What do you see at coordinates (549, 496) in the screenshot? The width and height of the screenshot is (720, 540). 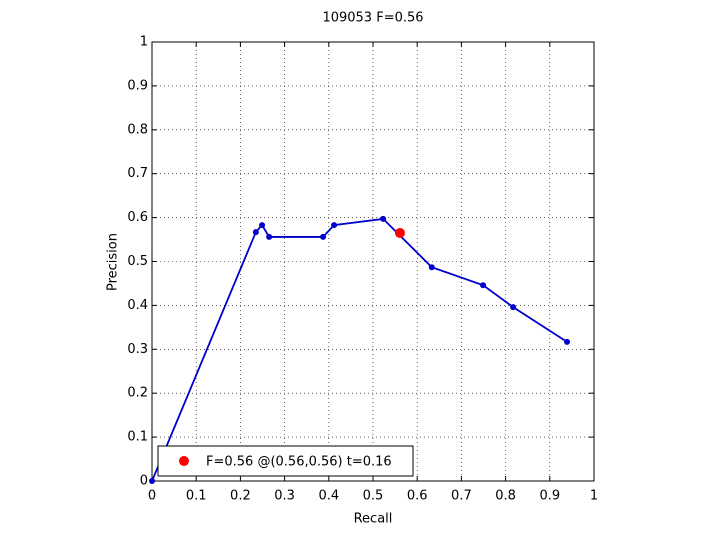 I see `x-tick-label: 0.9` at bounding box center [549, 496].